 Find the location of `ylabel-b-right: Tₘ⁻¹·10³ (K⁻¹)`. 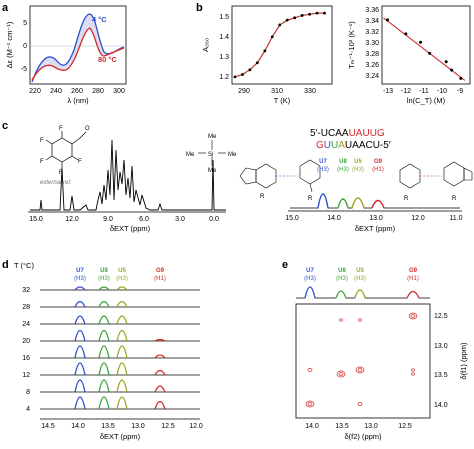

ylabel-b-right: Tₘ⁻¹·10³ (K⁻¹) is located at coordinates (351, 45).